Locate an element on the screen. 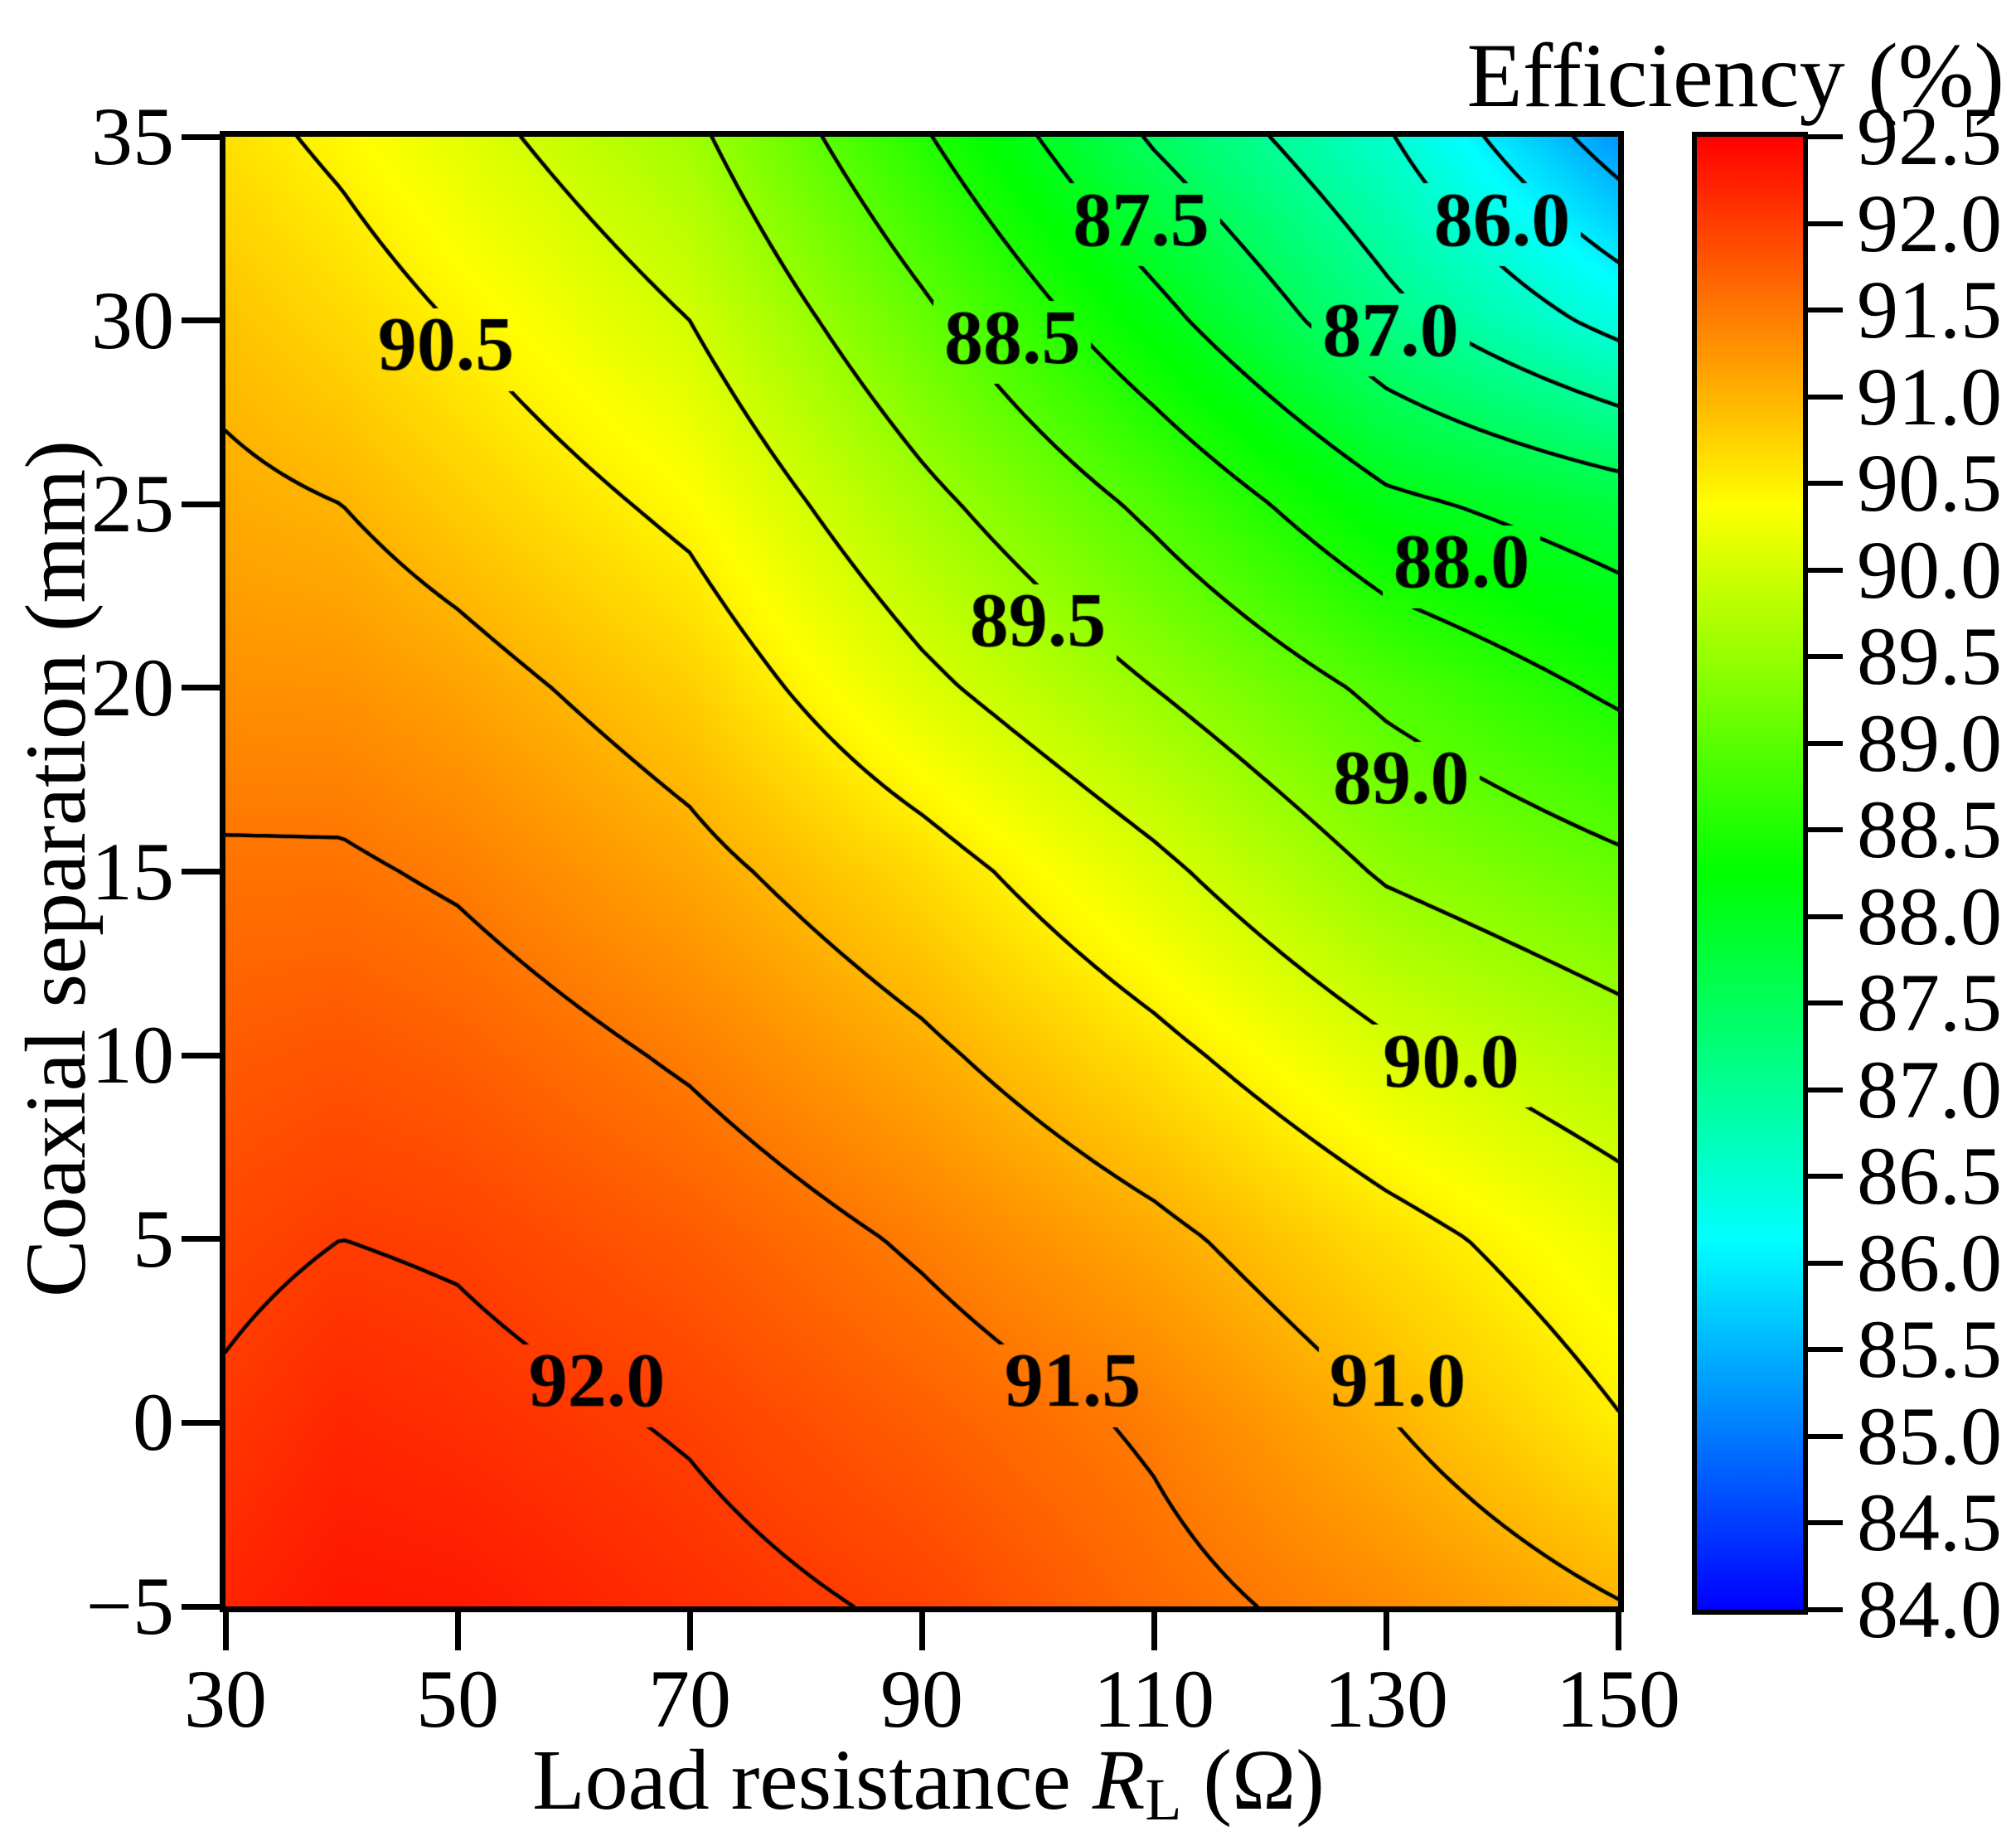 Image resolution: width=2016 pixels, height=1841 pixels. y-tick-label: 35 is located at coordinates (132, 136).